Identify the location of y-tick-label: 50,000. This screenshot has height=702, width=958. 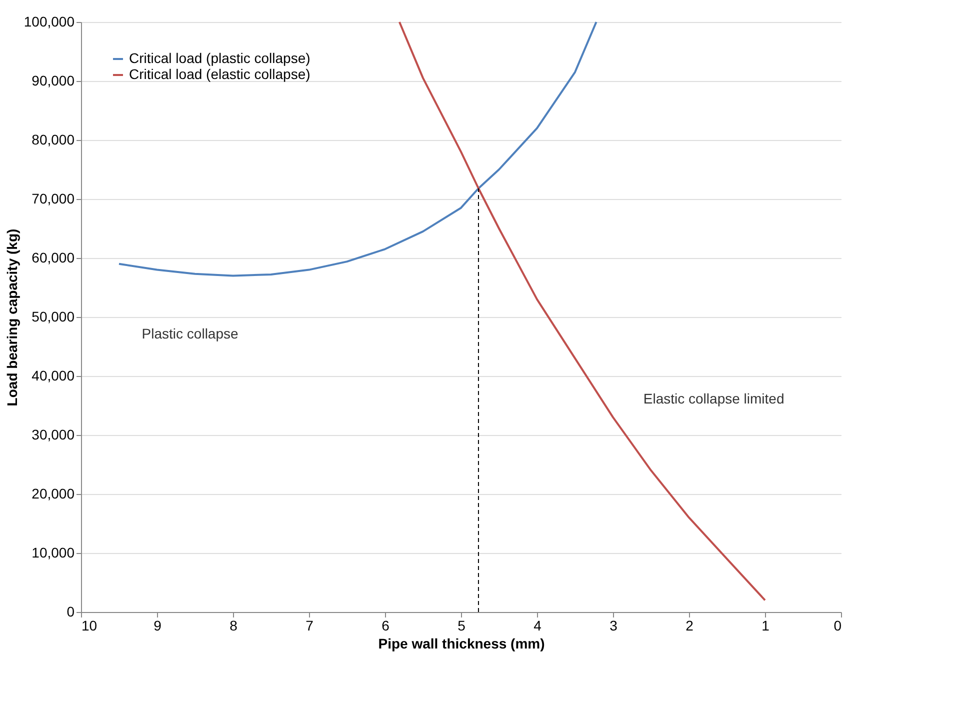
(53, 316).